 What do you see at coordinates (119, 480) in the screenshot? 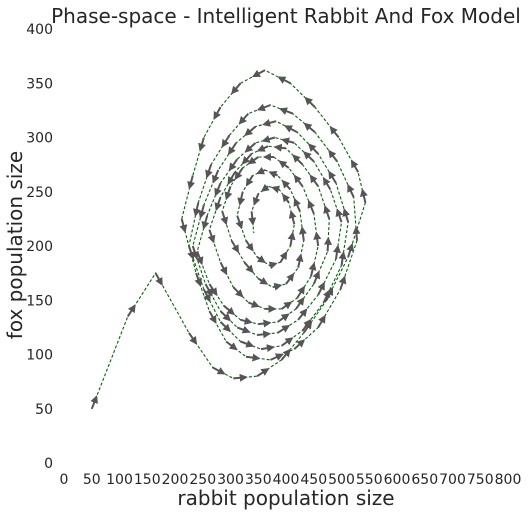
I see `x-tick-label: 100` at bounding box center [119, 480].